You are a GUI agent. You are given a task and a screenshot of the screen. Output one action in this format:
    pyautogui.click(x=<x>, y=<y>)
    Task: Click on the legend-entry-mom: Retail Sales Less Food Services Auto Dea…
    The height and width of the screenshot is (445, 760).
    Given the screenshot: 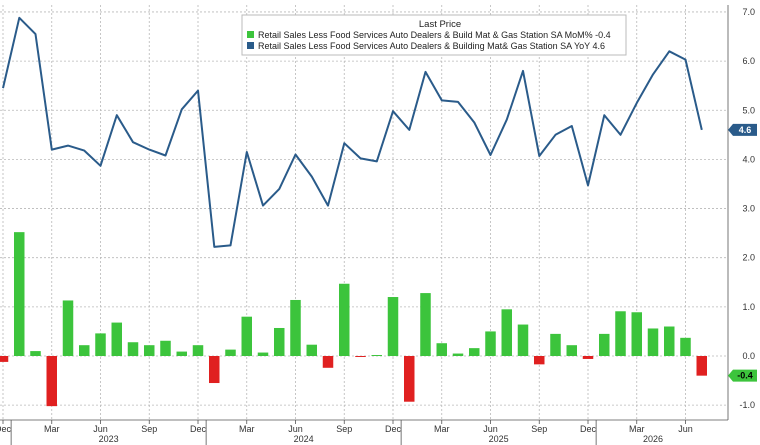 What is the action you would take?
    pyautogui.click(x=434, y=35)
    